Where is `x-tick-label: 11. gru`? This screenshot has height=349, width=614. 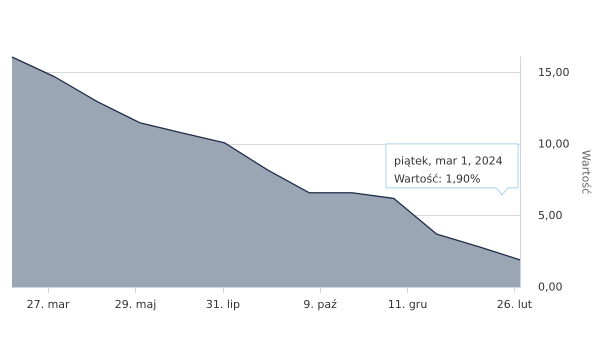
x-tick-label: 11. gru is located at coordinates (408, 304).